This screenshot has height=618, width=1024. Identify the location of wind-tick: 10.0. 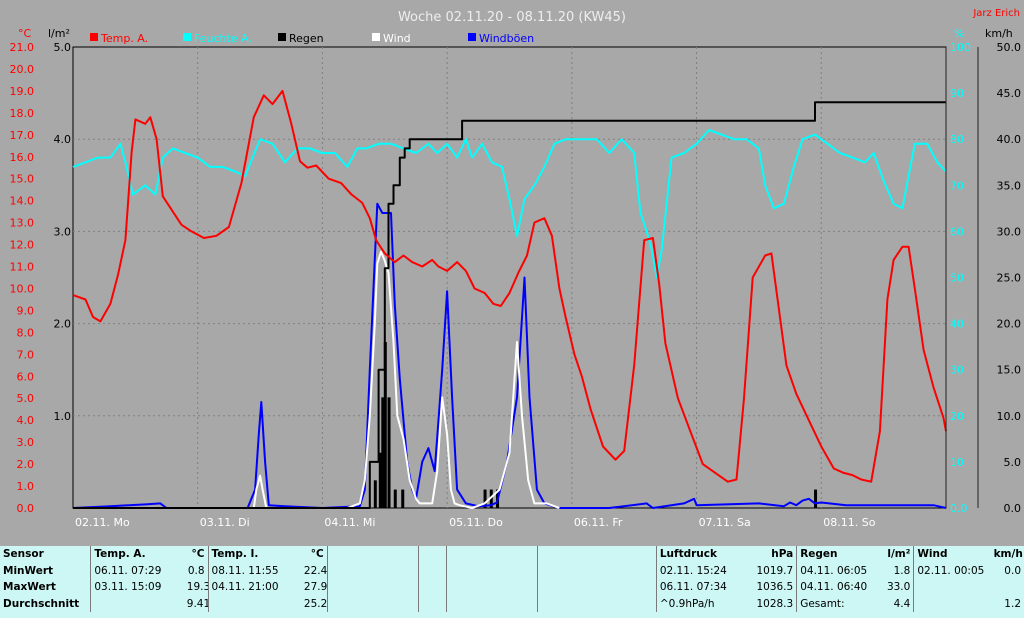
(1009, 416).